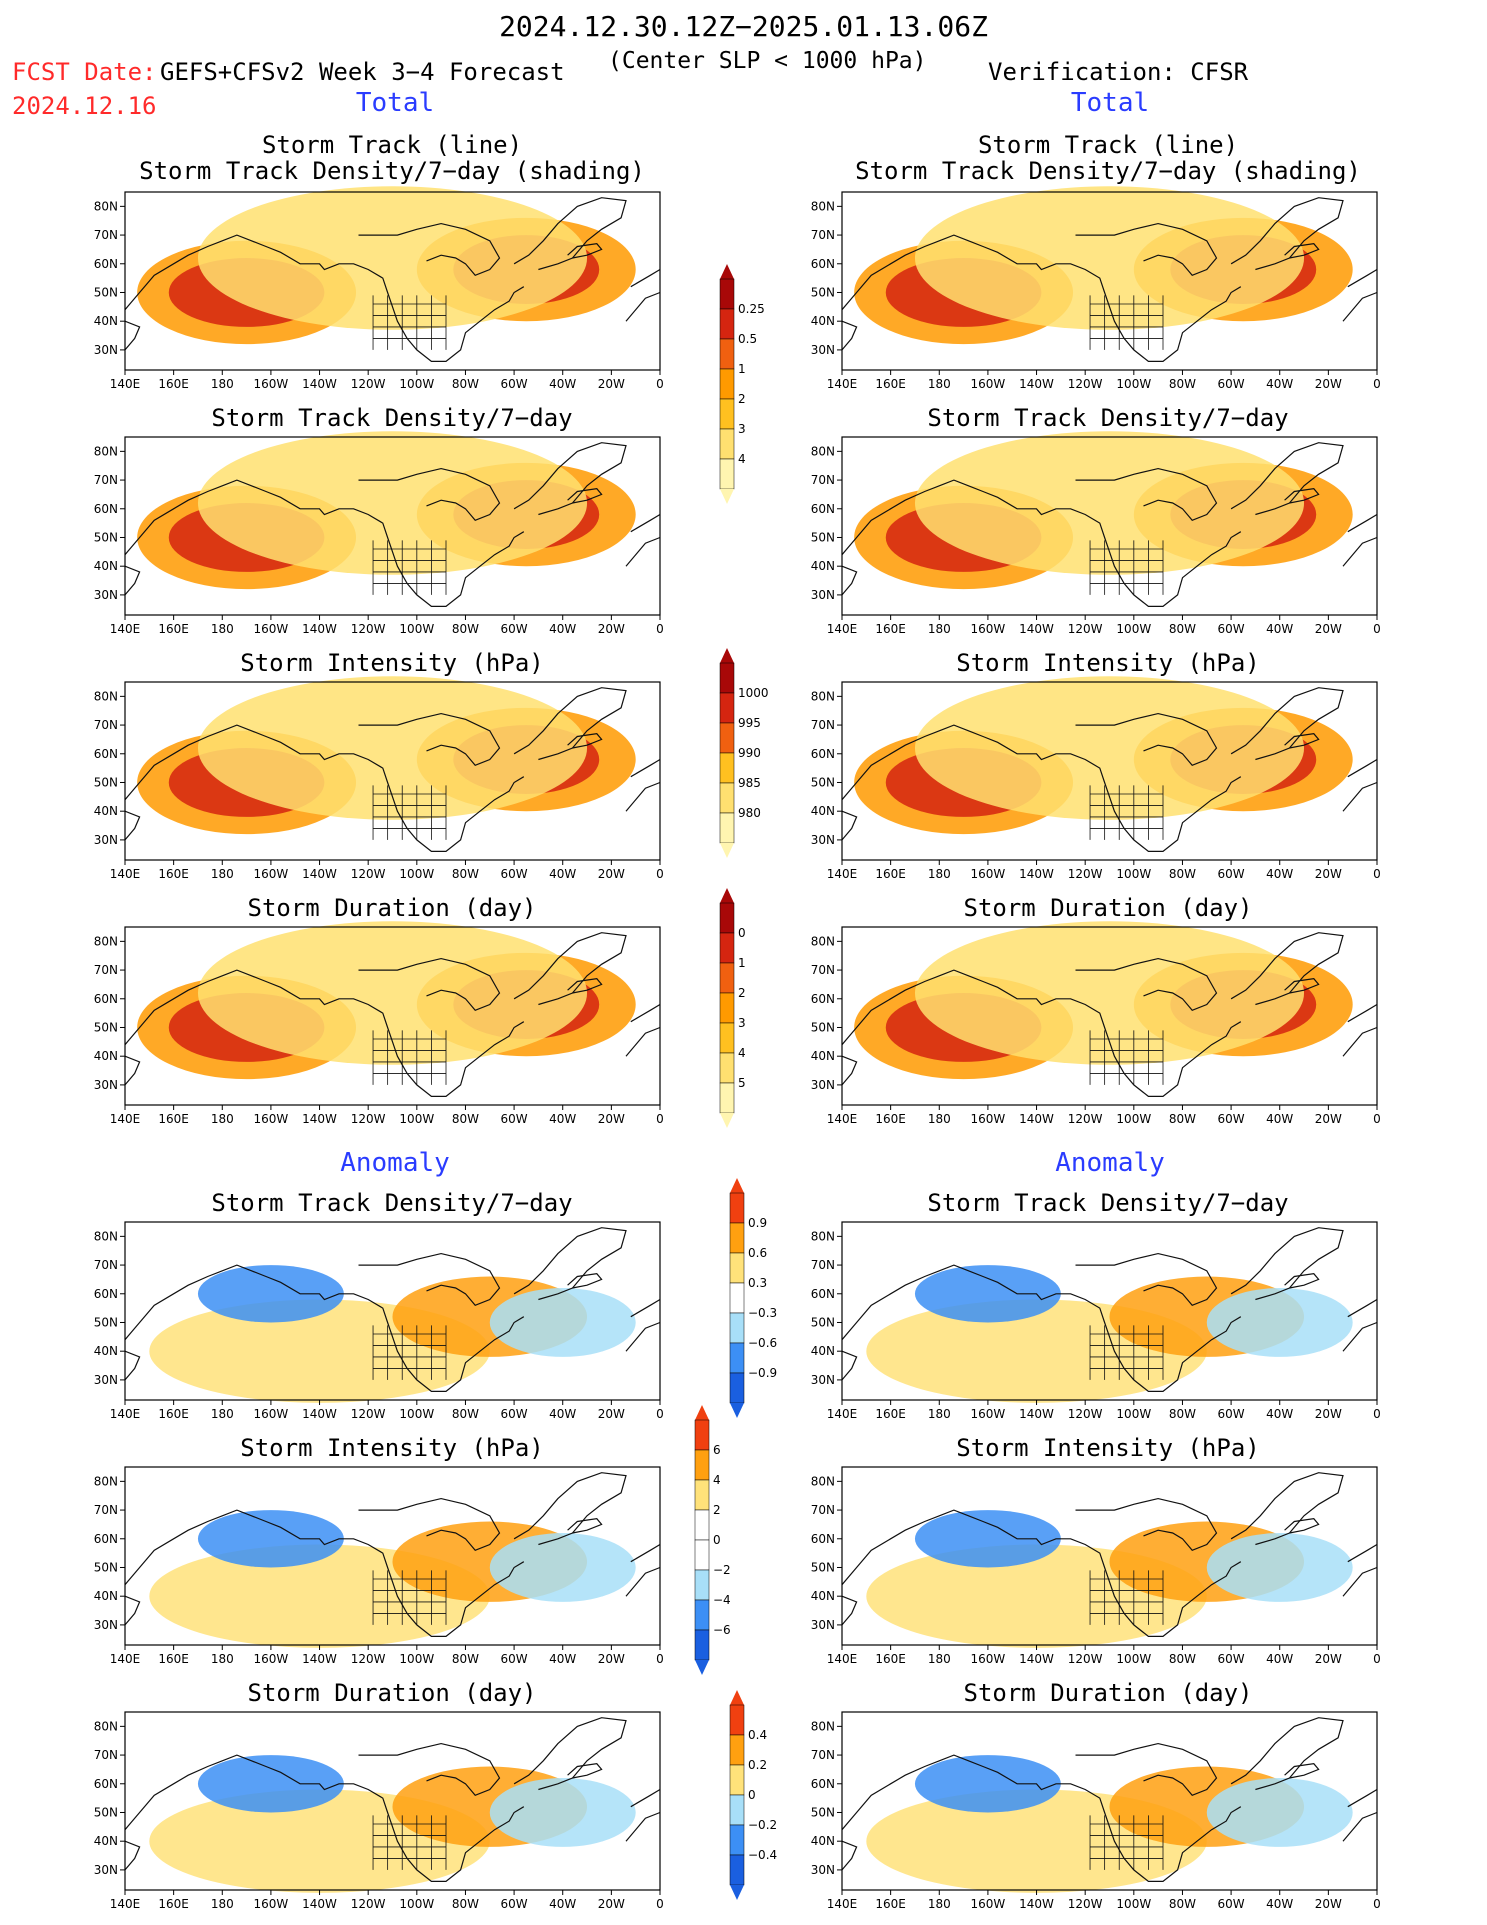  I want to click on colorbar-density-anom: 0.9 0.6 0.3 −0.3 −0.6 −0.9, so click(759, 1298).